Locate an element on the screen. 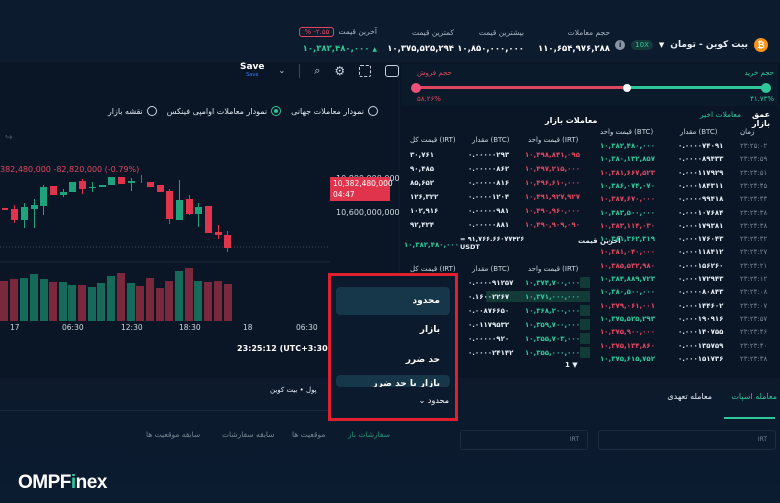 The width and height of the screenshot is (780, 503). radio-ompfinex-chart: نمودار معاملات اوامپی فینکس is located at coordinates (224, 111).